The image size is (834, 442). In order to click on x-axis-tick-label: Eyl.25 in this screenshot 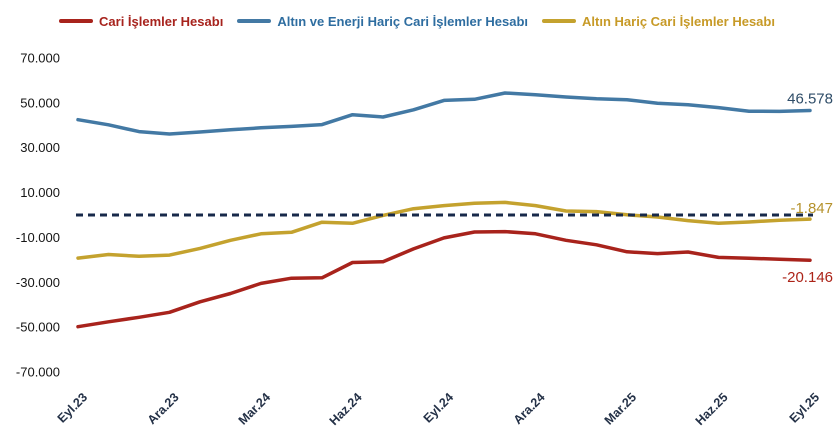, I will do `click(804, 407)`.